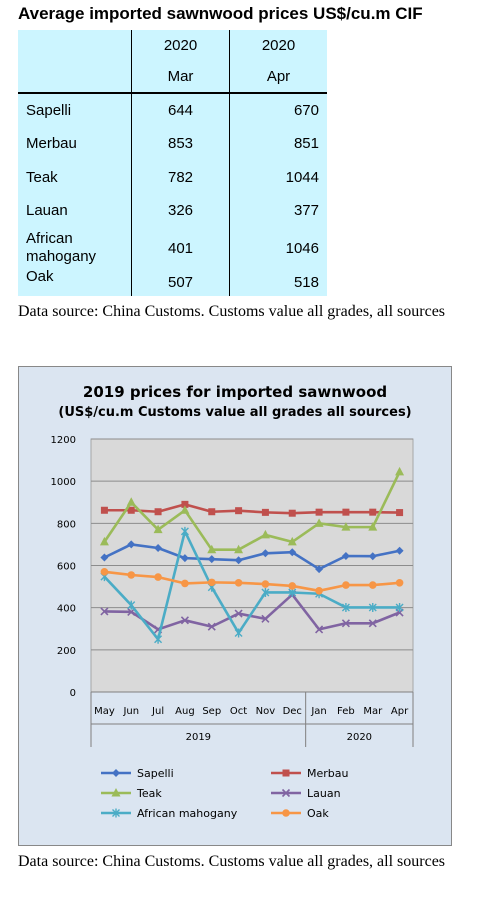 This screenshot has width=491, height=898. I want to click on x-group-label: 2019, so click(198, 737).